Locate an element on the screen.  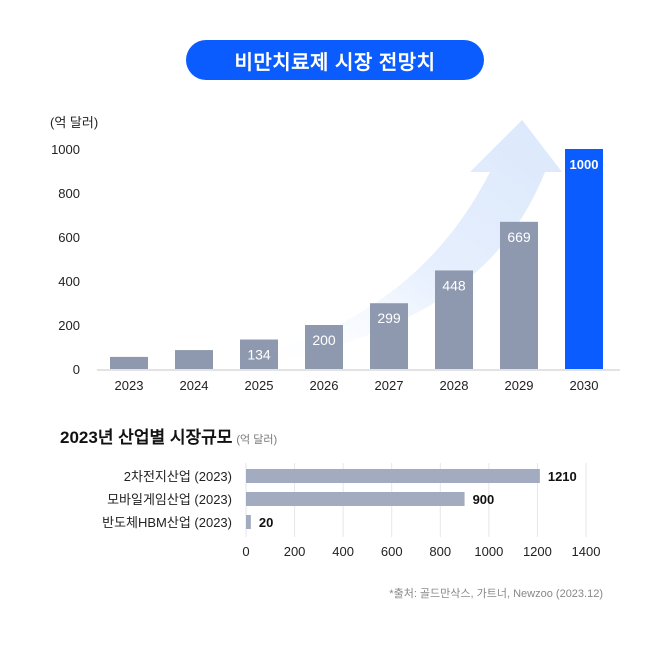
data-label: 1000 is located at coordinates (584, 164).